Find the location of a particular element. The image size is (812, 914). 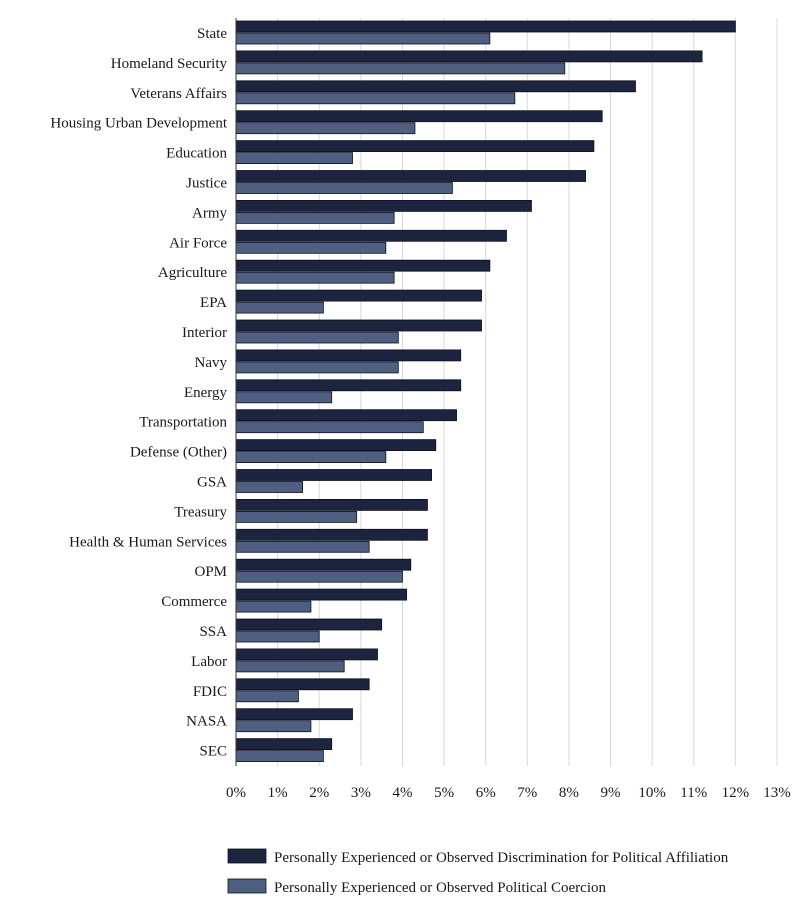

category-label: GSA is located at coordinates (212, 483).